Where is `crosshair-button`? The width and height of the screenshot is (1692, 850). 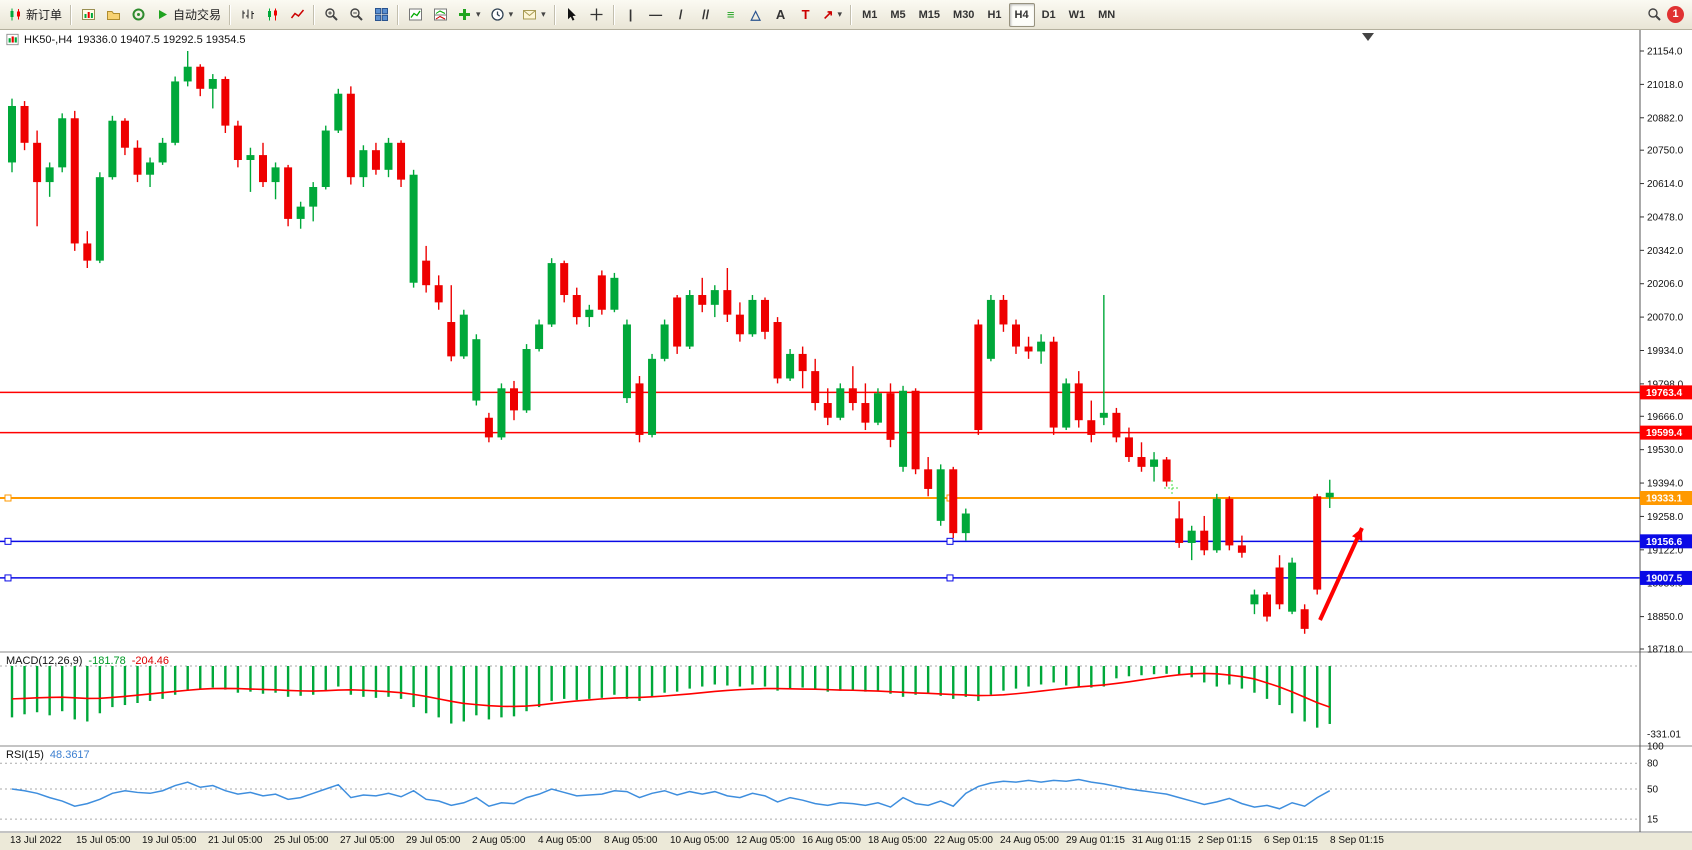 crosshair-button is located at coordinates (597, 15).